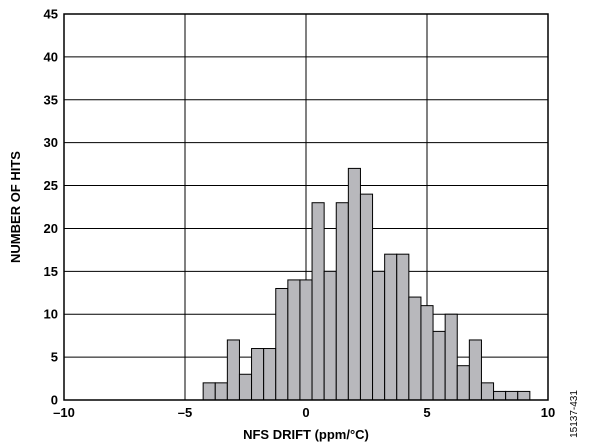 The image size is (589, 447). What do you see at coordinates (51, 271) in the screenshot?
I see `y-tick-label: 15` at bounding box center [51, 271].